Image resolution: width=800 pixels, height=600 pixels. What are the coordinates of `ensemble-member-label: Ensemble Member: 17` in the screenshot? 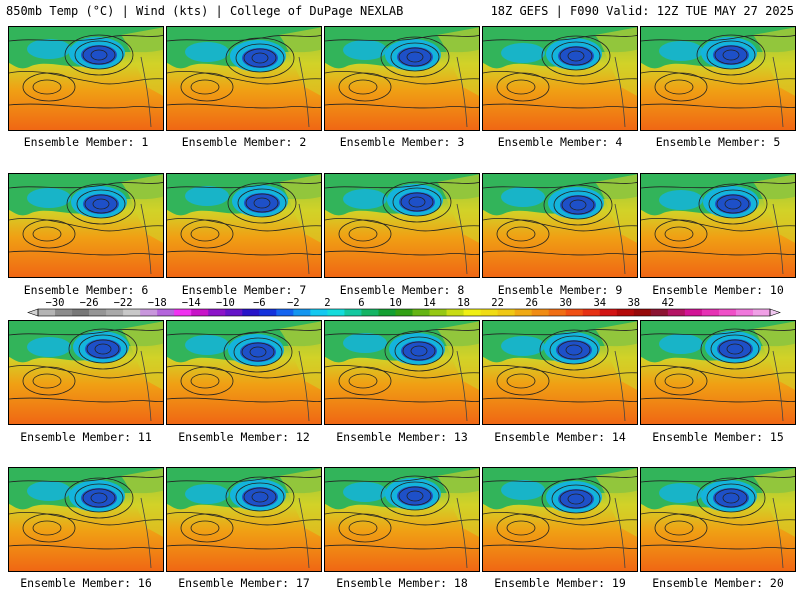 It's located at (244, 583).